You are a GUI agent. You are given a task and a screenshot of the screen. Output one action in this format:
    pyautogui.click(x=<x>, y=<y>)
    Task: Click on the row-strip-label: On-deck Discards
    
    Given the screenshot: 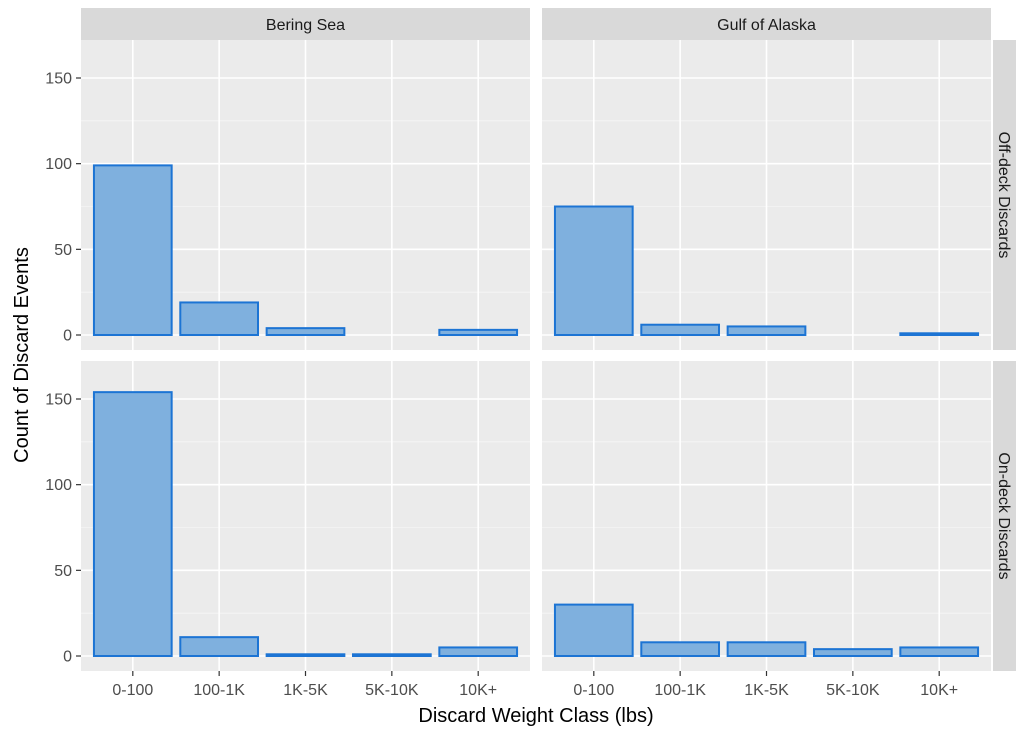 What is the action you would take?
    pyautogui.click(x=1003, y=515)
    